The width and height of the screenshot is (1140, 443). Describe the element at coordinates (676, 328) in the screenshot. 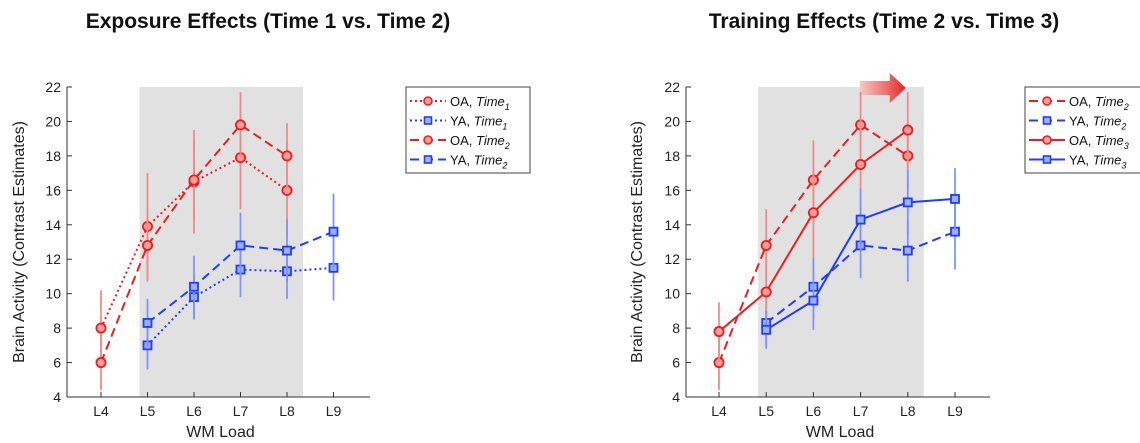

I see `y-tick-label: 8` at that location.